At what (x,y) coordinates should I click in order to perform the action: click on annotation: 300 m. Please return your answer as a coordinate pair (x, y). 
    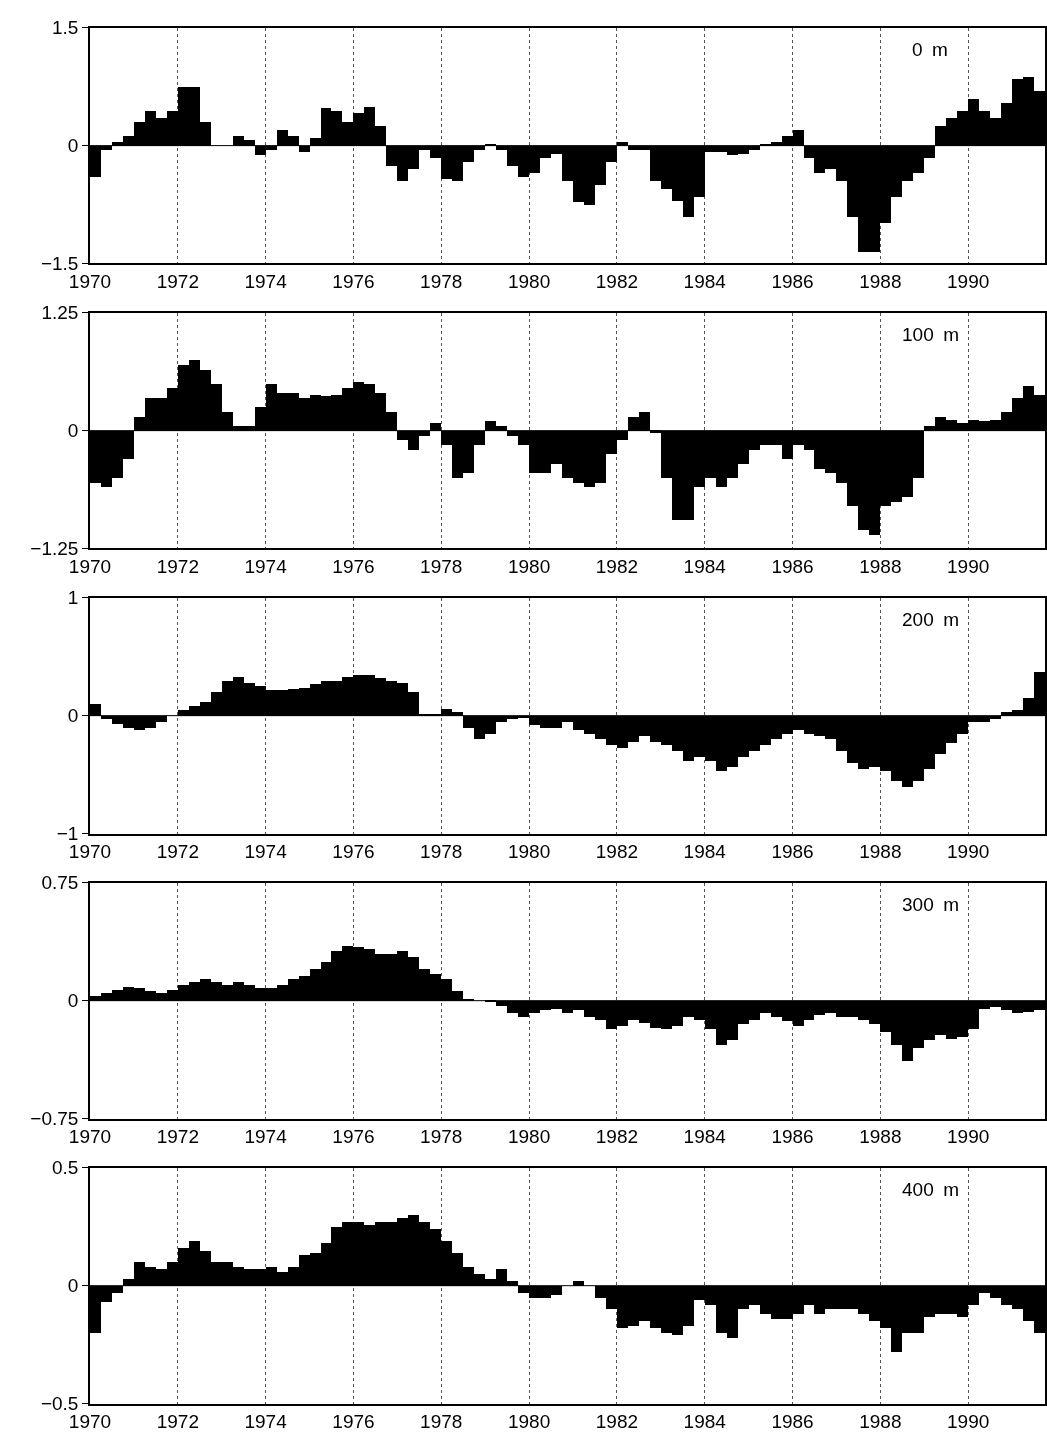
    Looking at the image, I should click on (931, 904).